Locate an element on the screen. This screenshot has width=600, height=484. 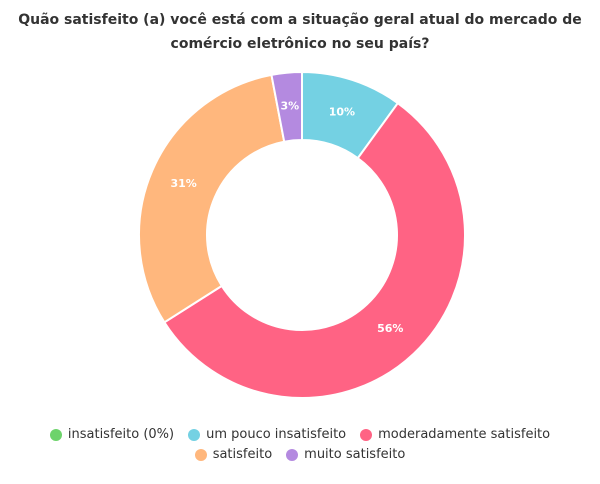
legend-label: um pouco insatisfeito is located at coordinates (276, 434).